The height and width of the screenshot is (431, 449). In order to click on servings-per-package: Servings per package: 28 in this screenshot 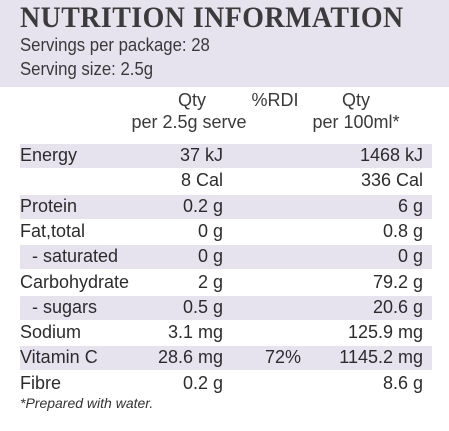, I will do `click(115, 45)`.